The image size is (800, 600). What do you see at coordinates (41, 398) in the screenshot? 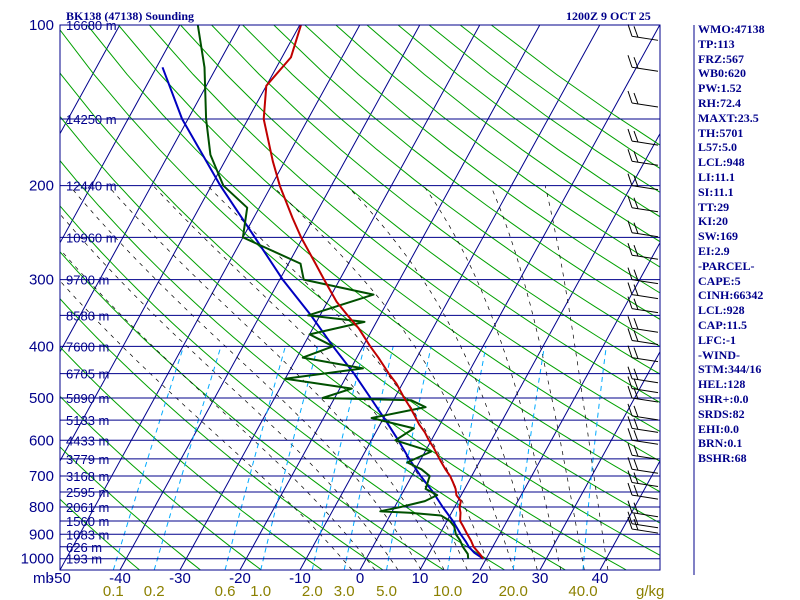
I see `pressure-tick-label: 500` at bounding box center [41, 398].